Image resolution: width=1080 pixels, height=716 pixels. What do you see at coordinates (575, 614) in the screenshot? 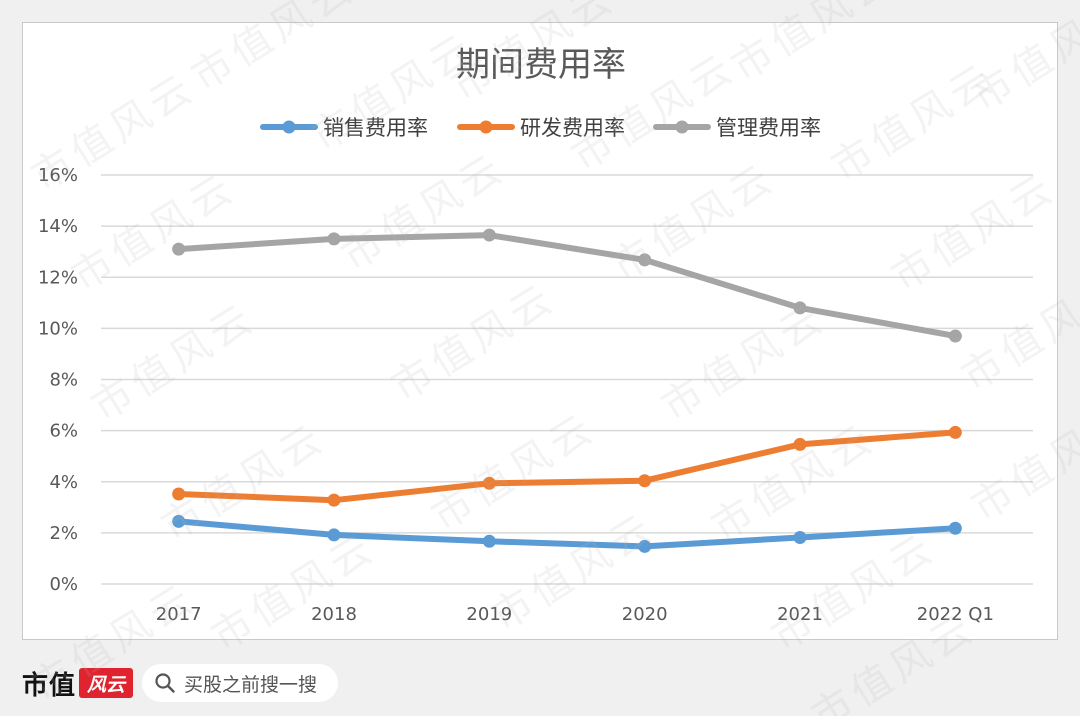
I see `x-axis-ticks: 2017 2018 2019 2020 2021 2022 Q1` at bounding box center [575, 614].